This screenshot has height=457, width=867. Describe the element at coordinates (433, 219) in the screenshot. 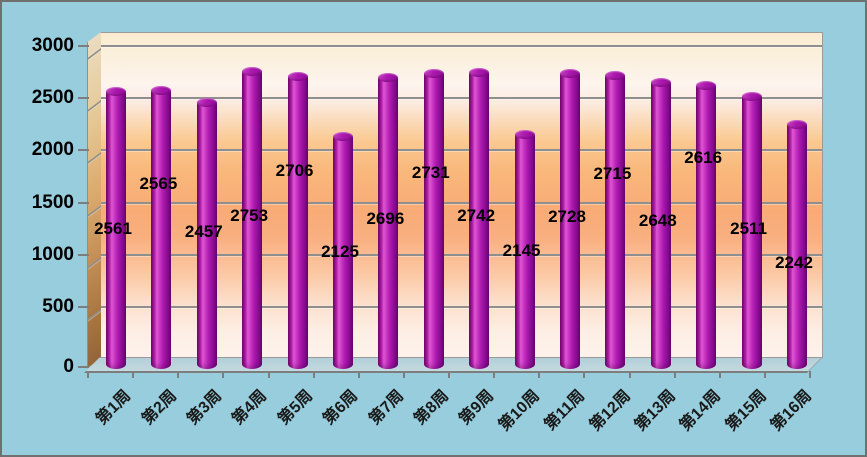

I see `bar-第8周` at that location.